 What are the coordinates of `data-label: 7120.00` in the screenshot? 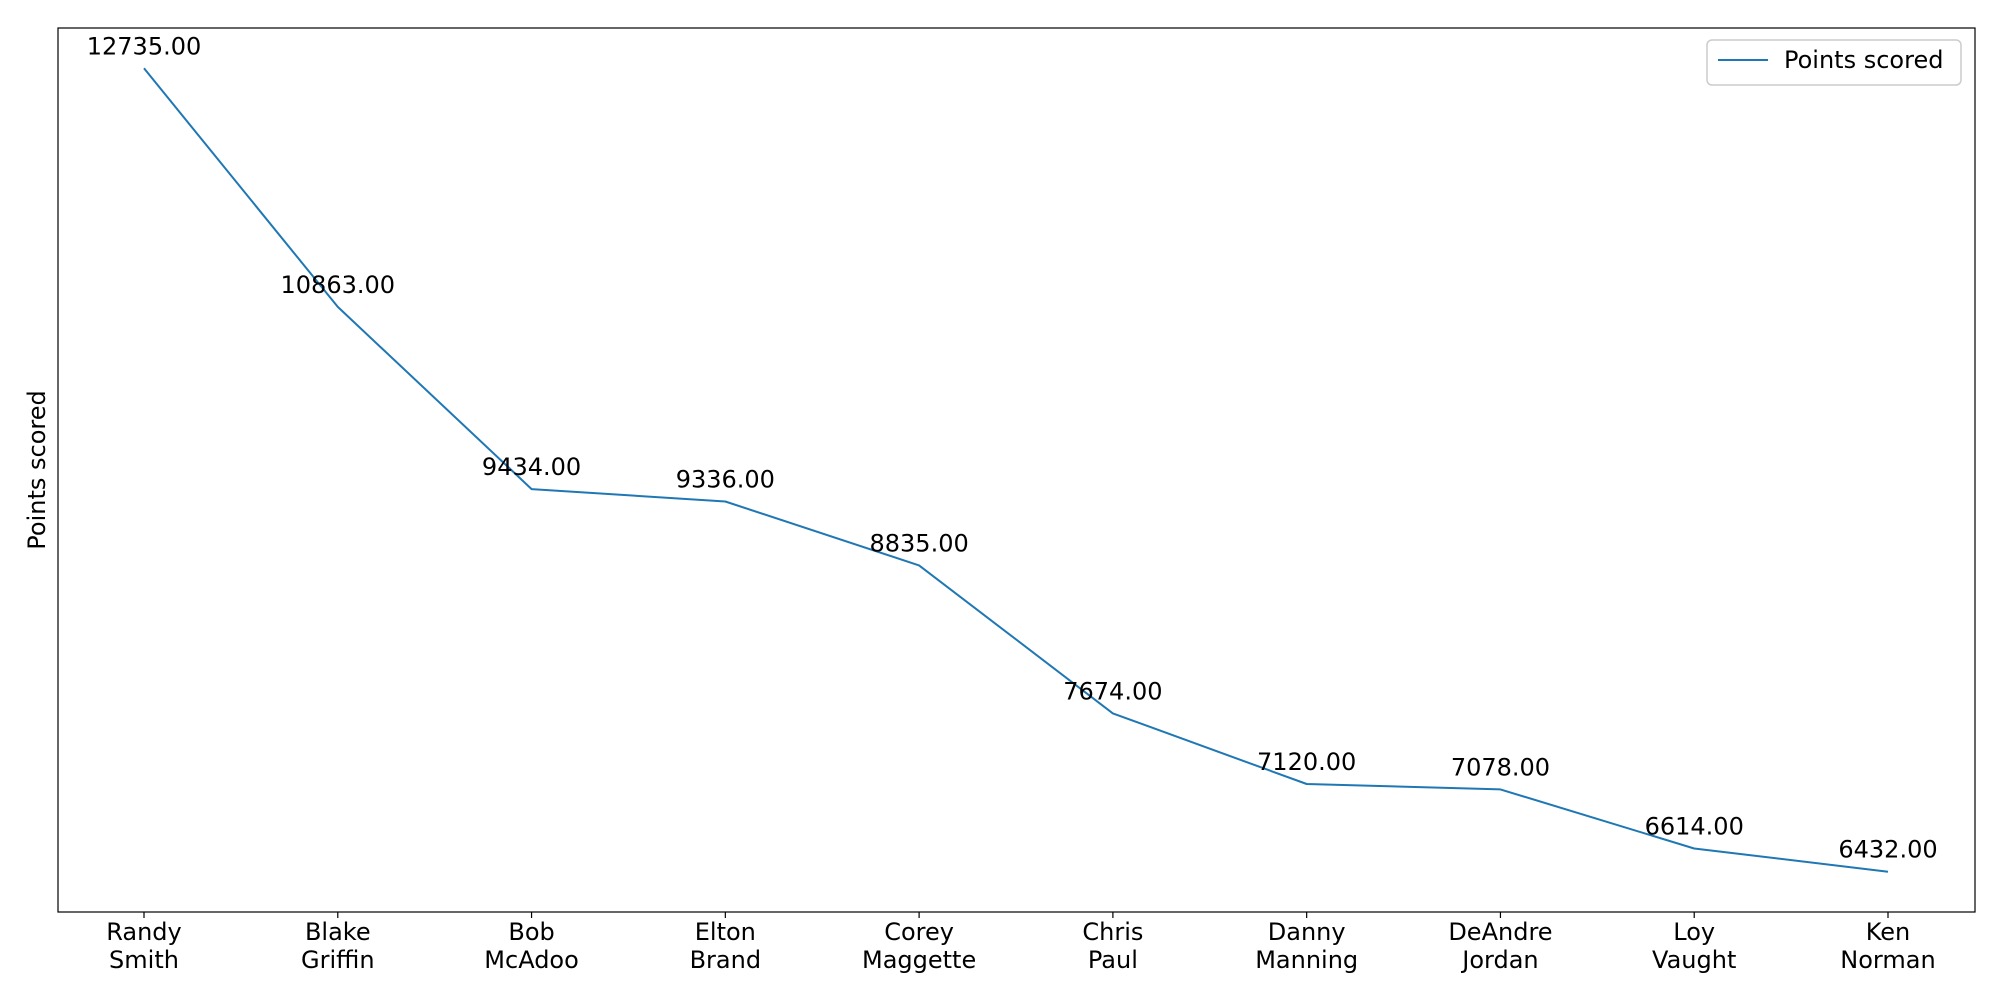 It's located at (1306, 762).